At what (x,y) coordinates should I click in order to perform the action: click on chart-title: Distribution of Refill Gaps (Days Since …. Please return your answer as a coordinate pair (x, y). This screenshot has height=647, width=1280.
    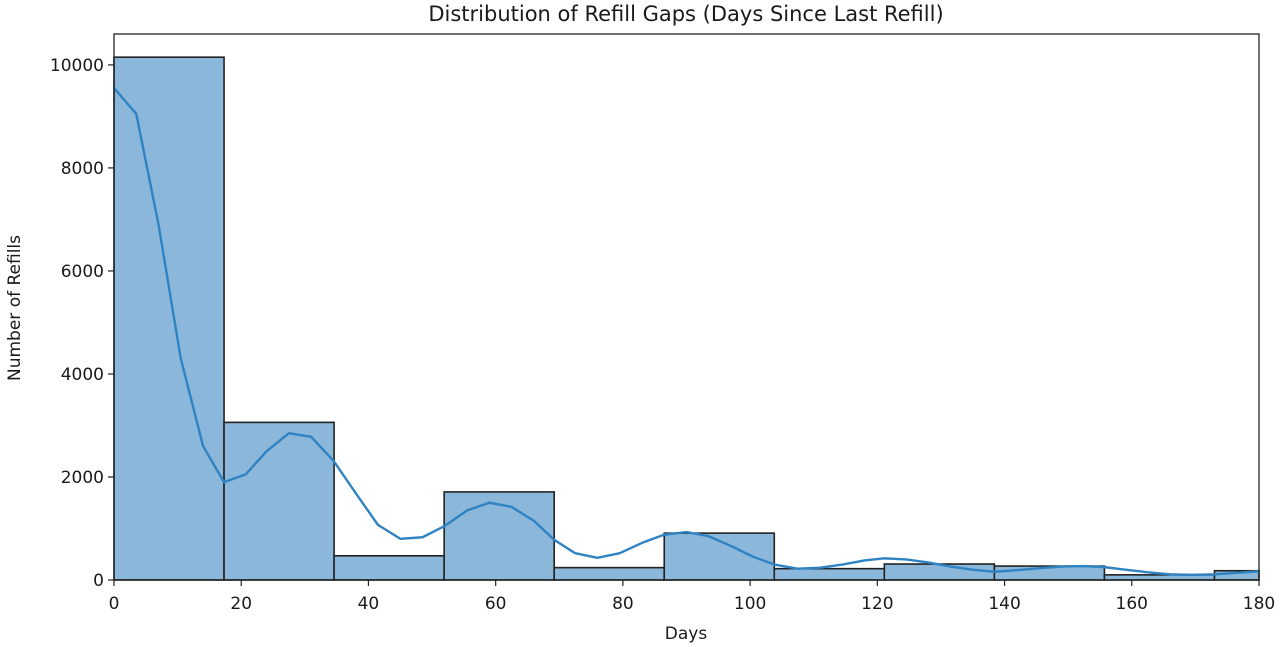
    Looking at the image, I should click on (685, 14).